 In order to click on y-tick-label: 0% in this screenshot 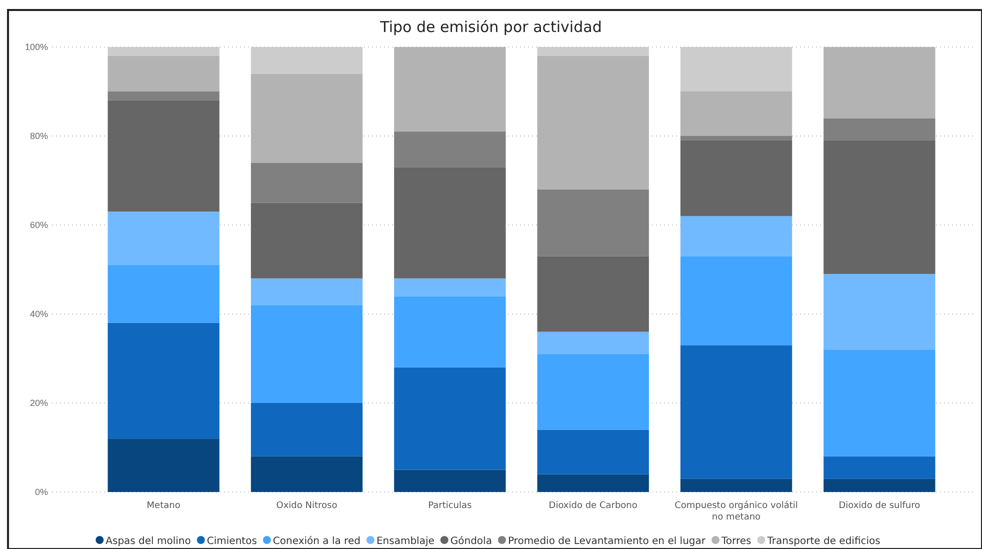, I will do `click(41, 491)`.